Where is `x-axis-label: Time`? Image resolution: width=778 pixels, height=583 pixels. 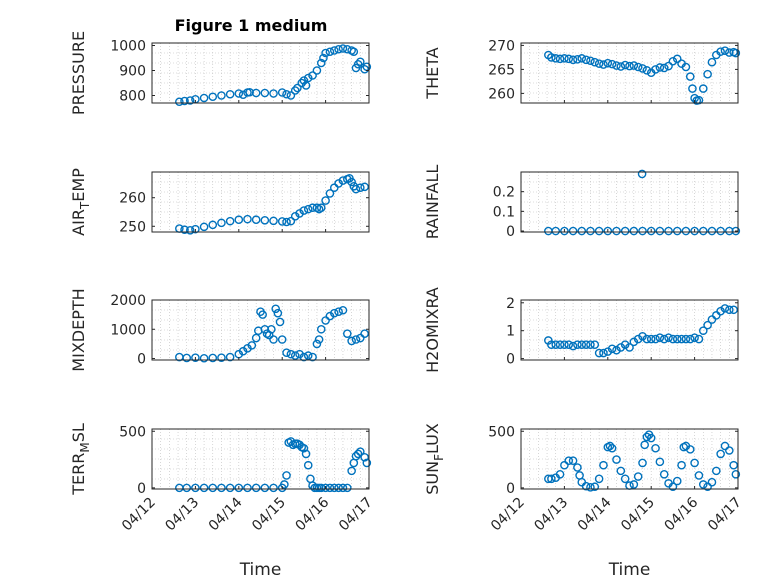 x-axis-label: Time is located at coordinates (260, 570).